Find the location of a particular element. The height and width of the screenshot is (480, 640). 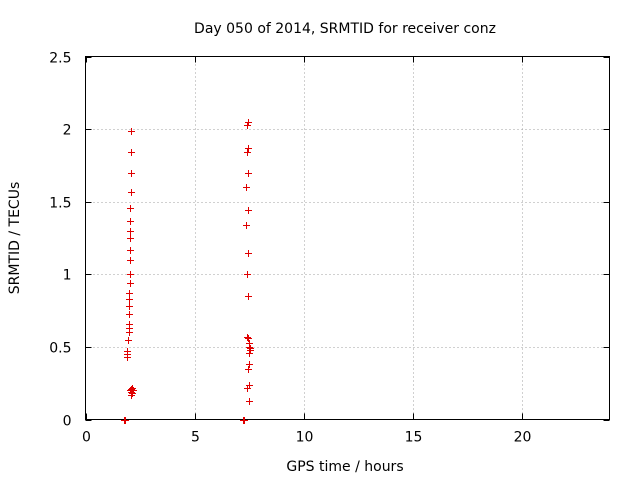

x-tick-label: 15 is located at coordinates (414, 438).